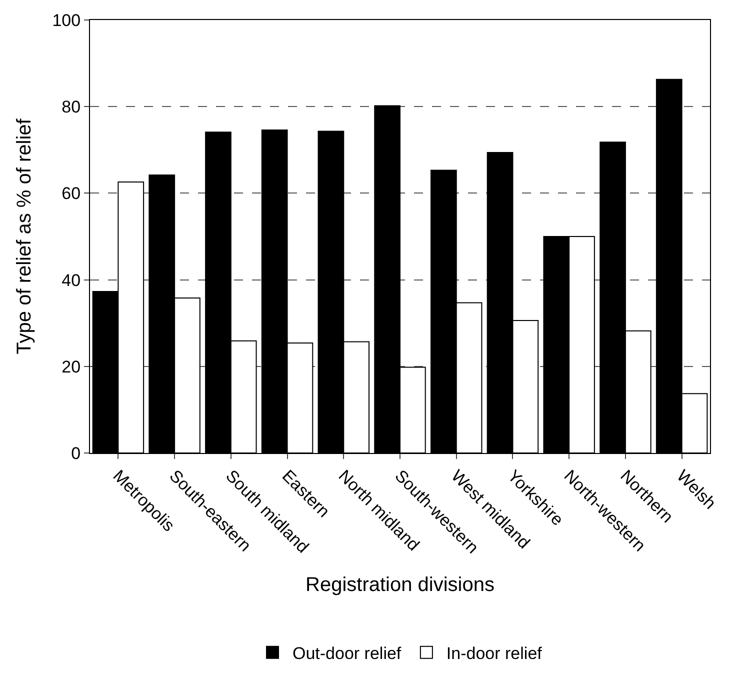  I want to click on y-tick-label: 40, so click(71, 280).